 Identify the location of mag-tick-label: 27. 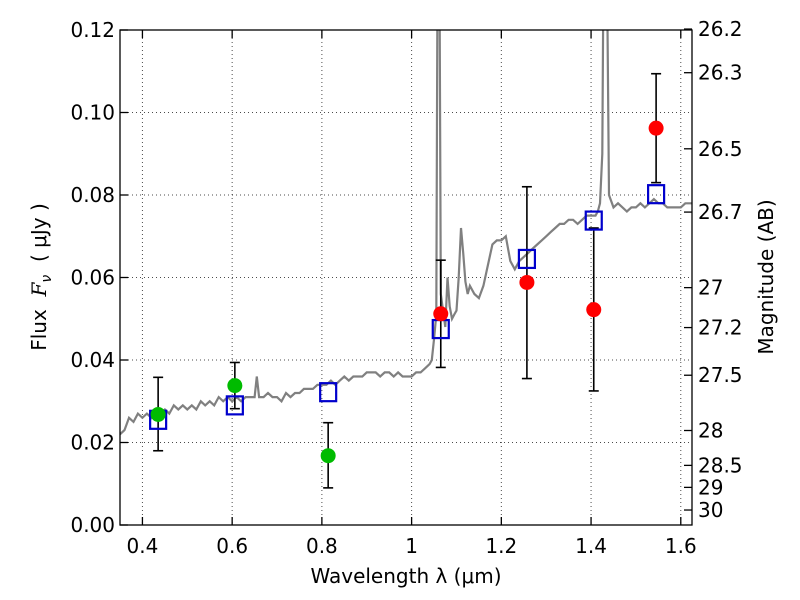
(710, 288).